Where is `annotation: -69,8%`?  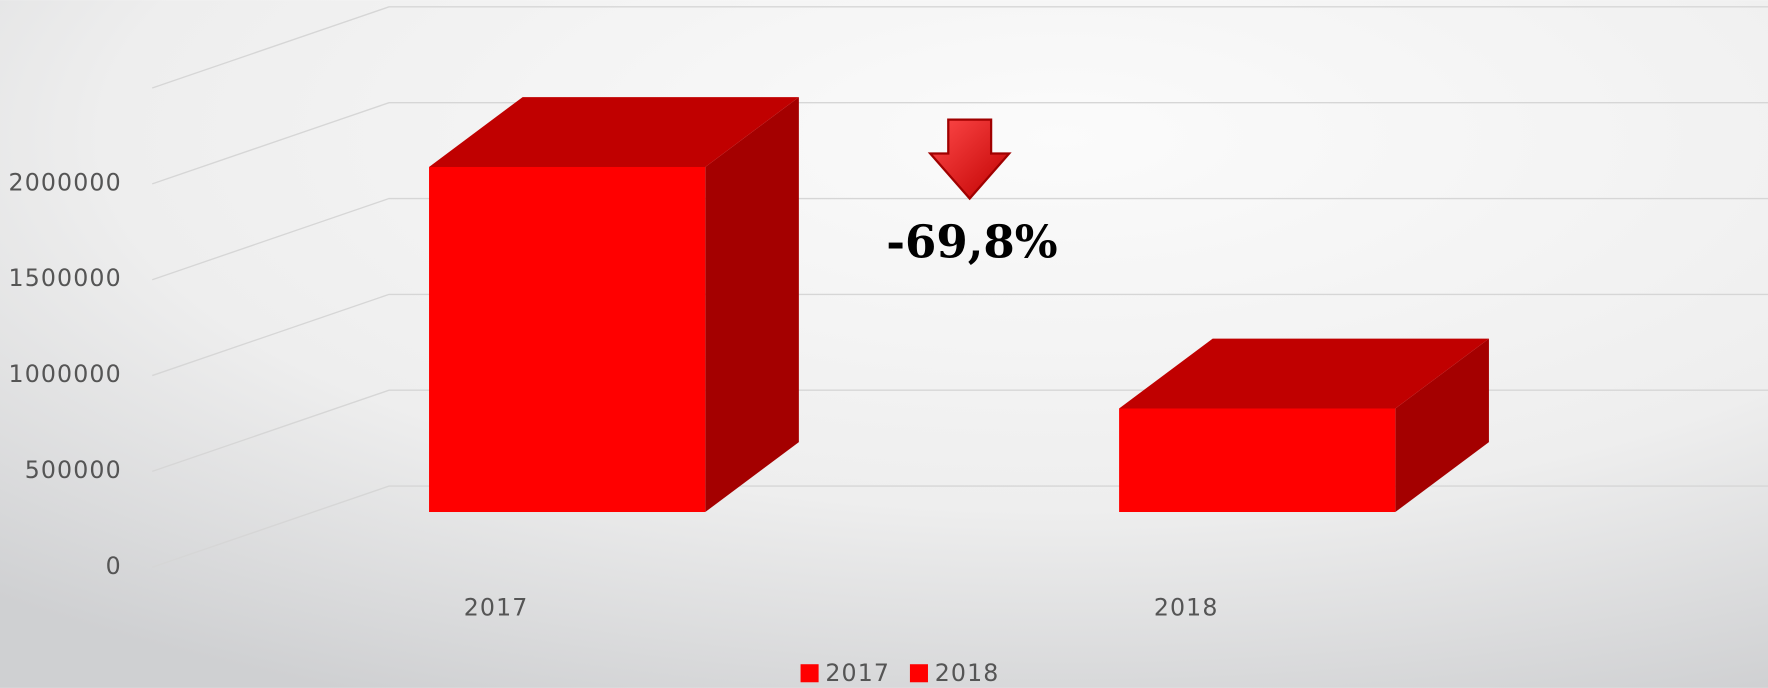 annotation: -69,8% is located at coordinates (971, 241).